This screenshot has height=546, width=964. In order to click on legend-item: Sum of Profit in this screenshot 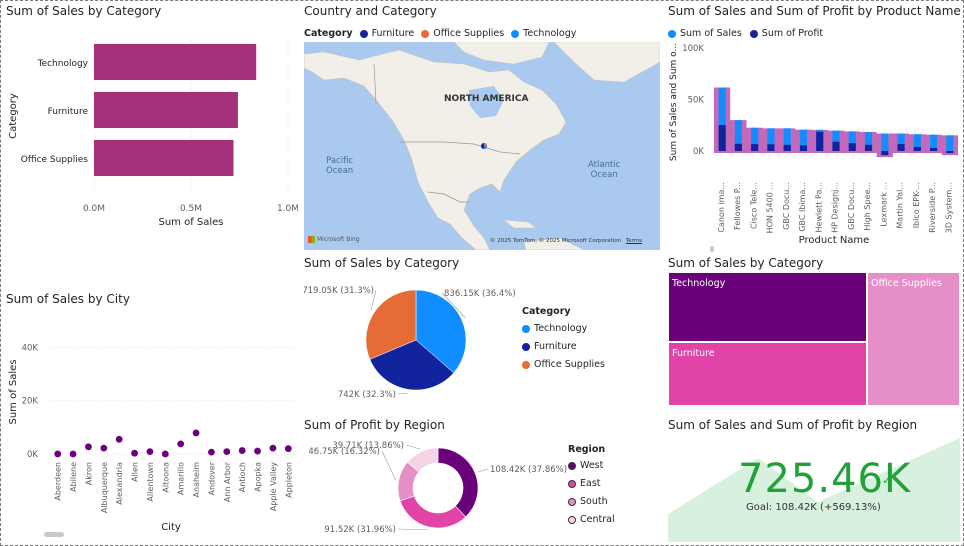, I will do `click(792, 33)`.